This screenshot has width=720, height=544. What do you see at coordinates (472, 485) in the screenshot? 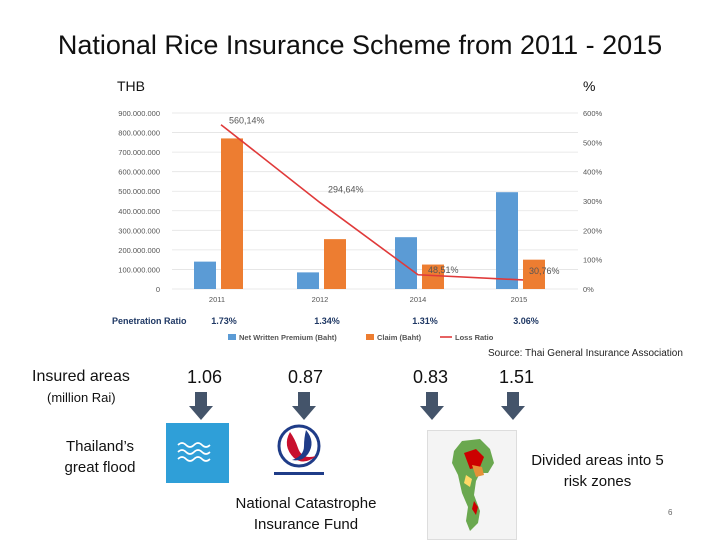
I see `risk-zone-map-icon` at bounding box center [472, 485].